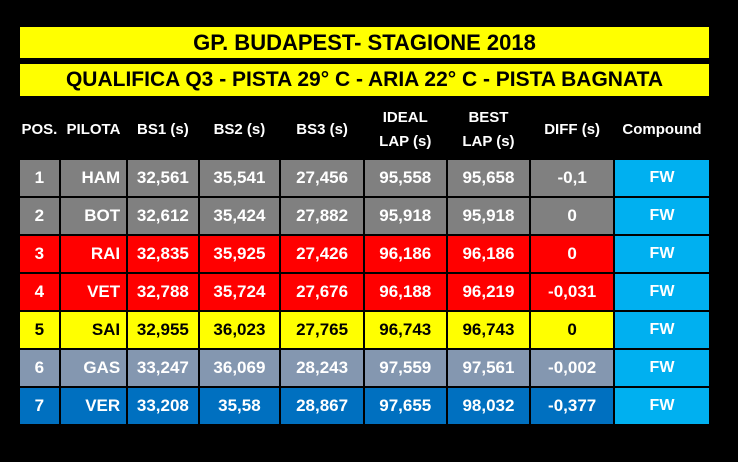 The height and width of the screenshot is (462, 738). Describe the element at coordinates (488, 141) in the screenshot. I see `header-best-line2: LAP (s)` at that location.